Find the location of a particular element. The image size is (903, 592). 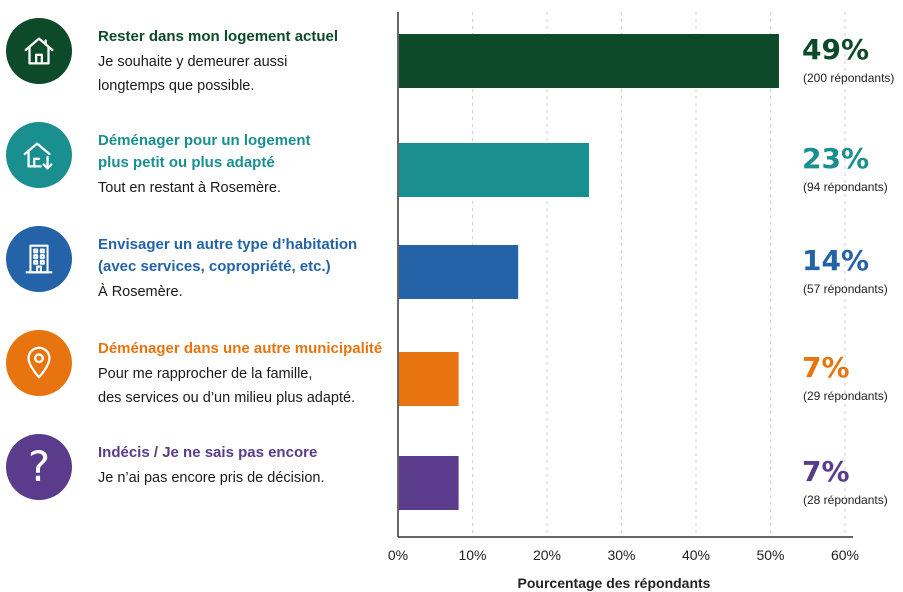

category-title: Déménager dans une autre municipalité is located at coordinates (240, 348).